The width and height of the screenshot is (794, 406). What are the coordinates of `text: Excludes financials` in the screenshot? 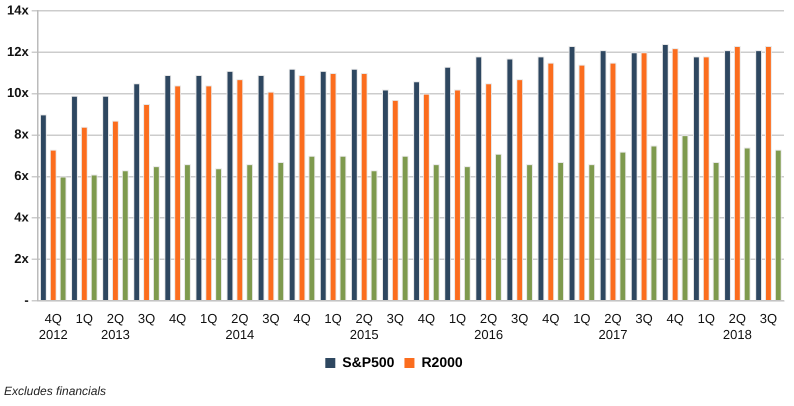 It's located at (55, 391).